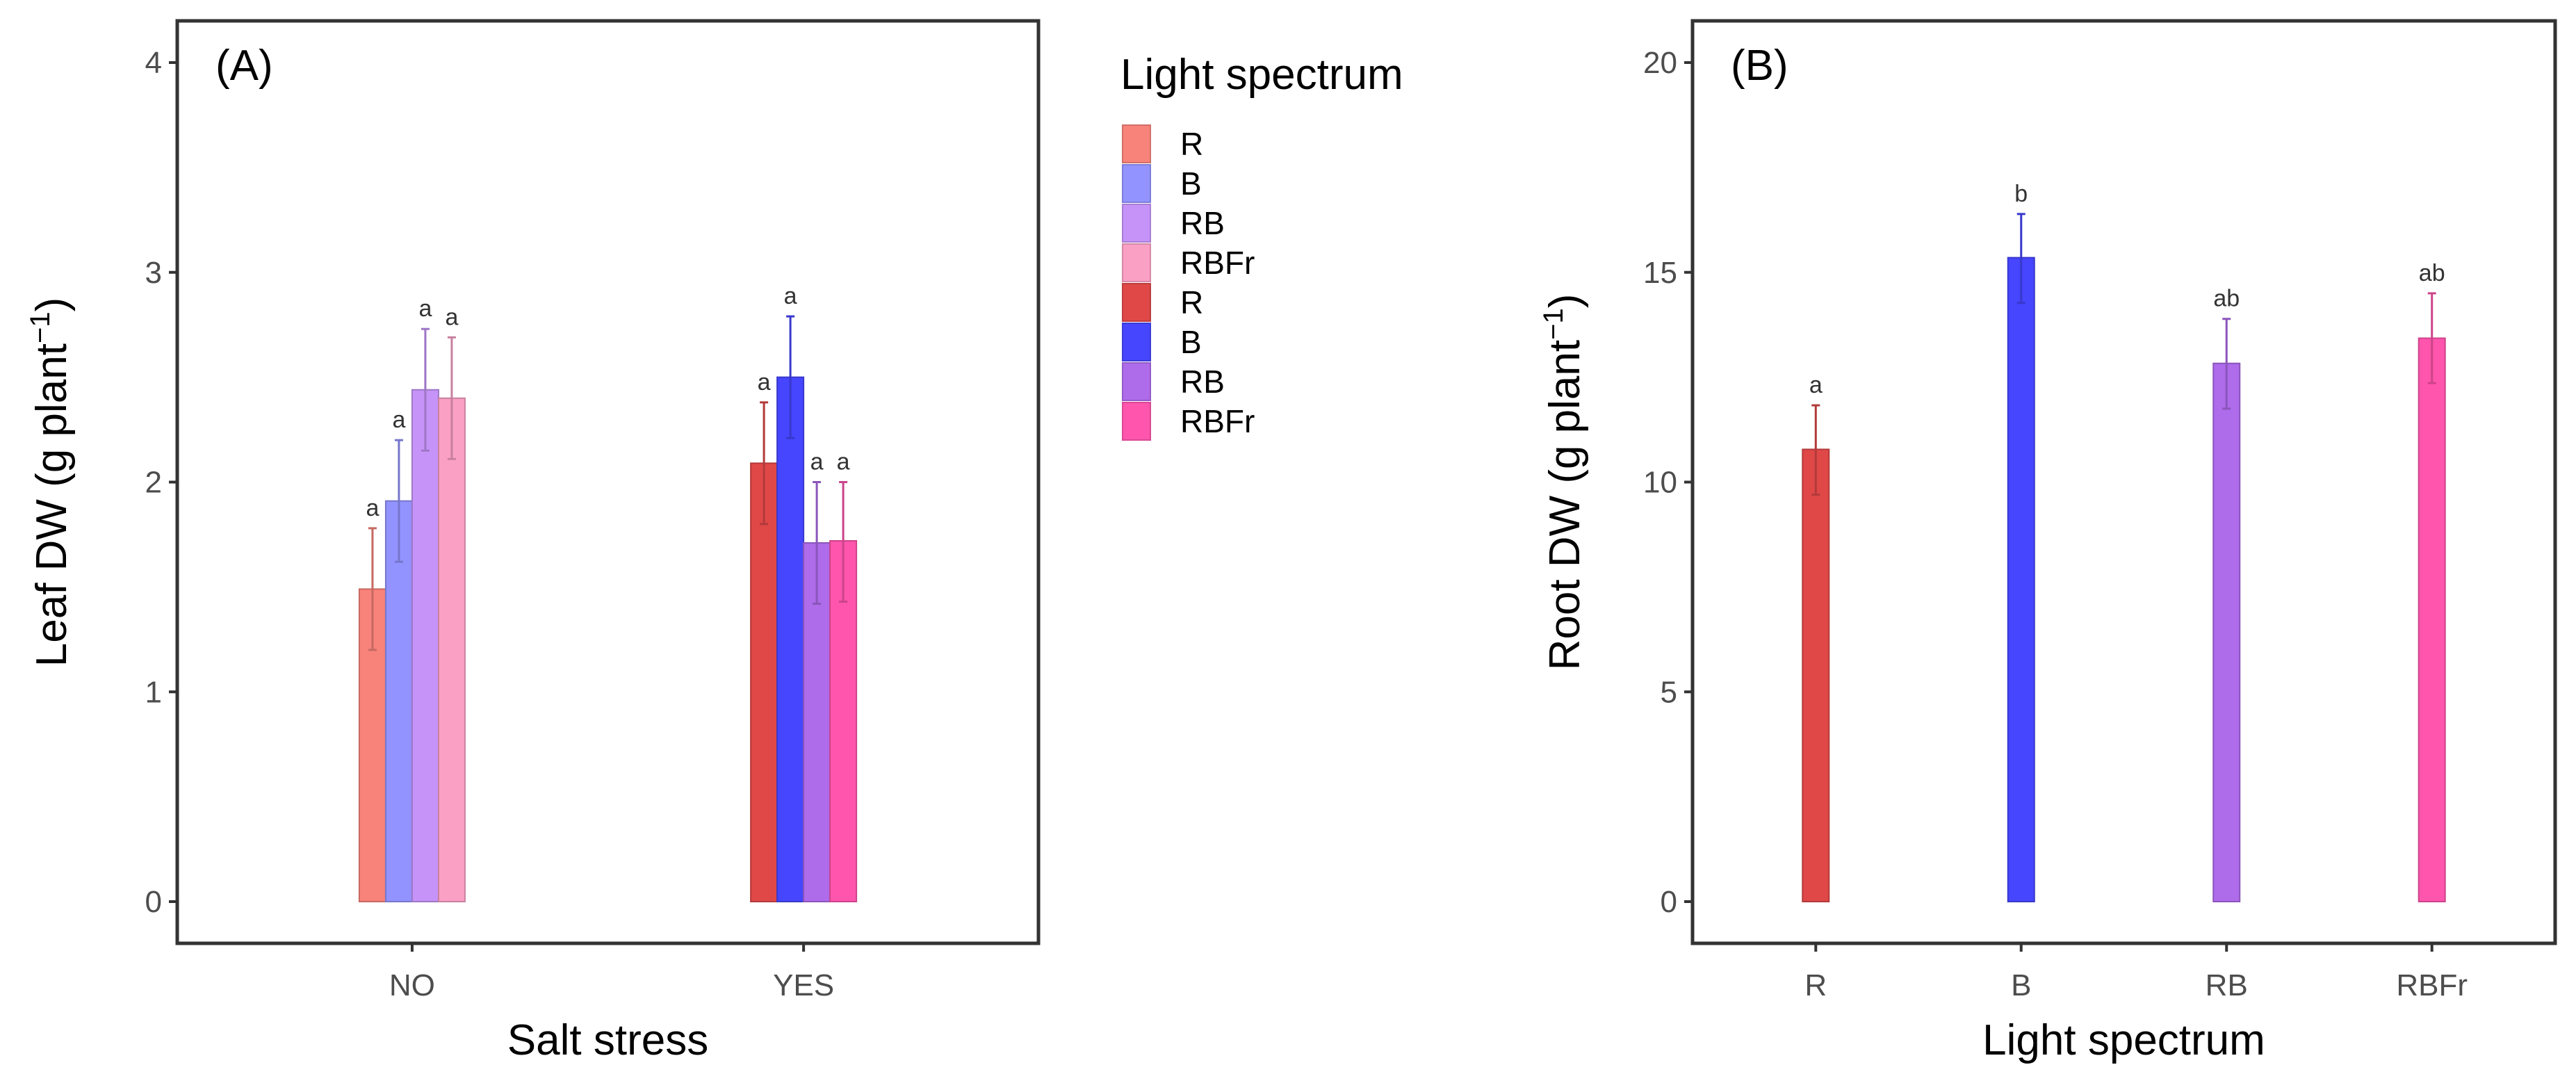 The image size is (2576, 1090). What do you see at coordinates (1669, 692) in the screenshot?
I see `y-tick-label: 5` at bounding box center [1669, 692].